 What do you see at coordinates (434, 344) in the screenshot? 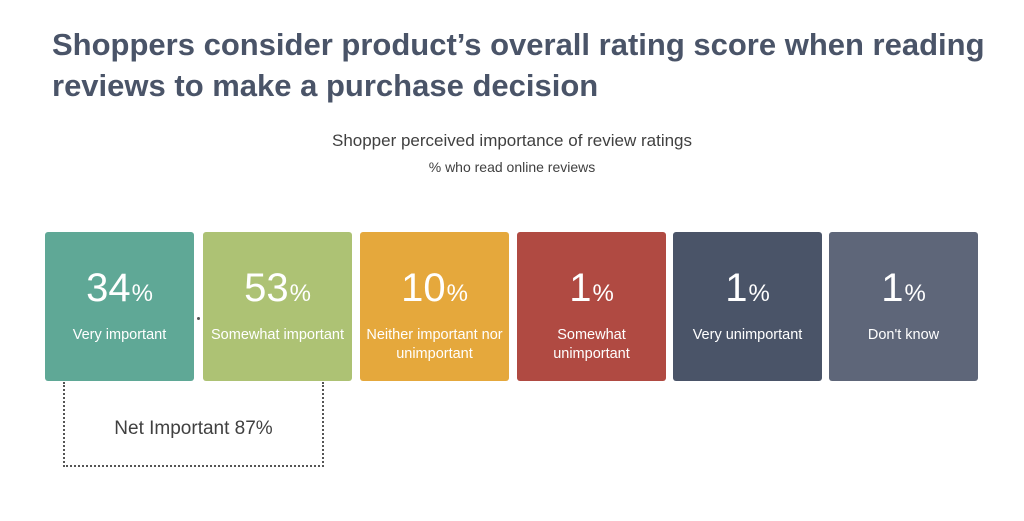
I see `tile-label: Neither important nor unimportant` at bounding box center [434, 344].